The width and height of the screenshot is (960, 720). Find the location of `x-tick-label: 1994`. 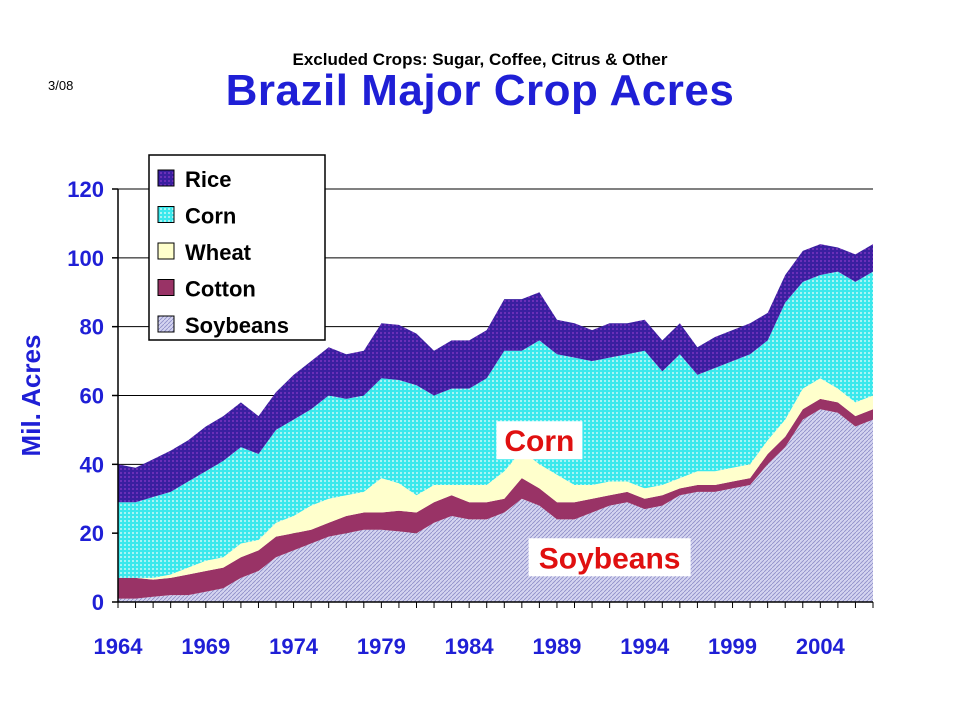

x-tick-label: 1994 is located at coordinates (645, 646).